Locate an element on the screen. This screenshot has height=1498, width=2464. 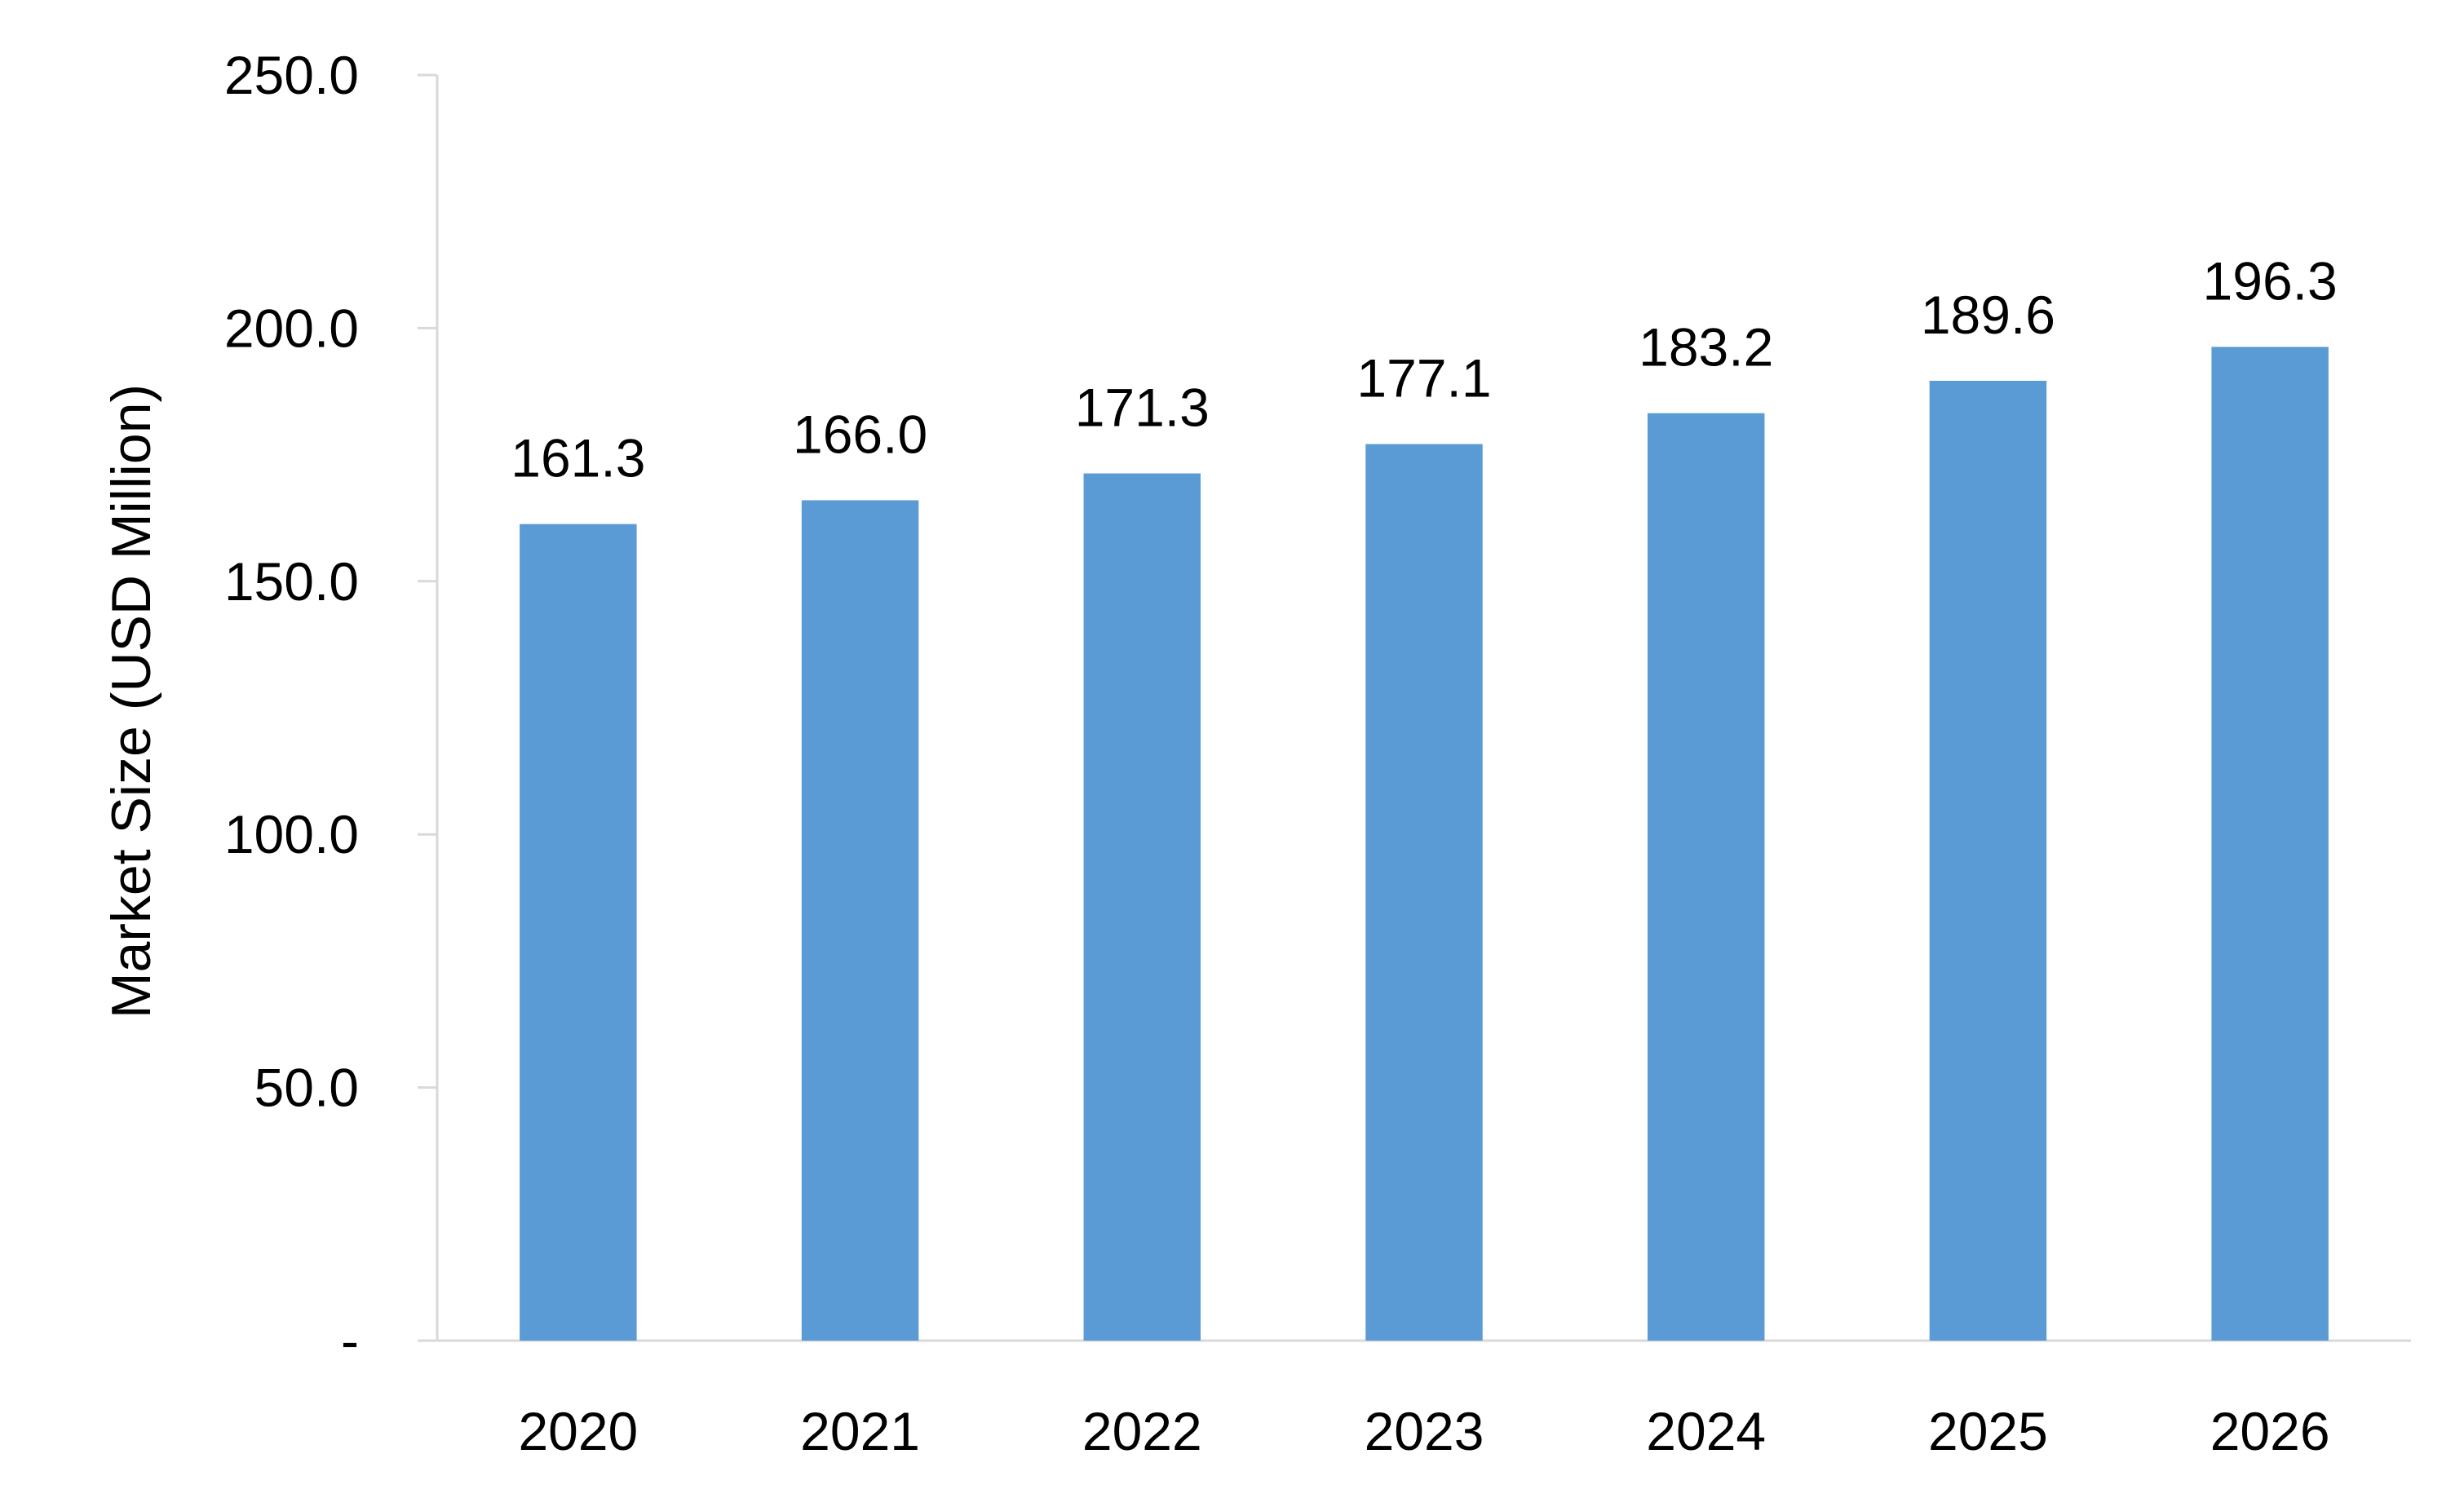
bar-2026 is located at coordinates (2270, 844).